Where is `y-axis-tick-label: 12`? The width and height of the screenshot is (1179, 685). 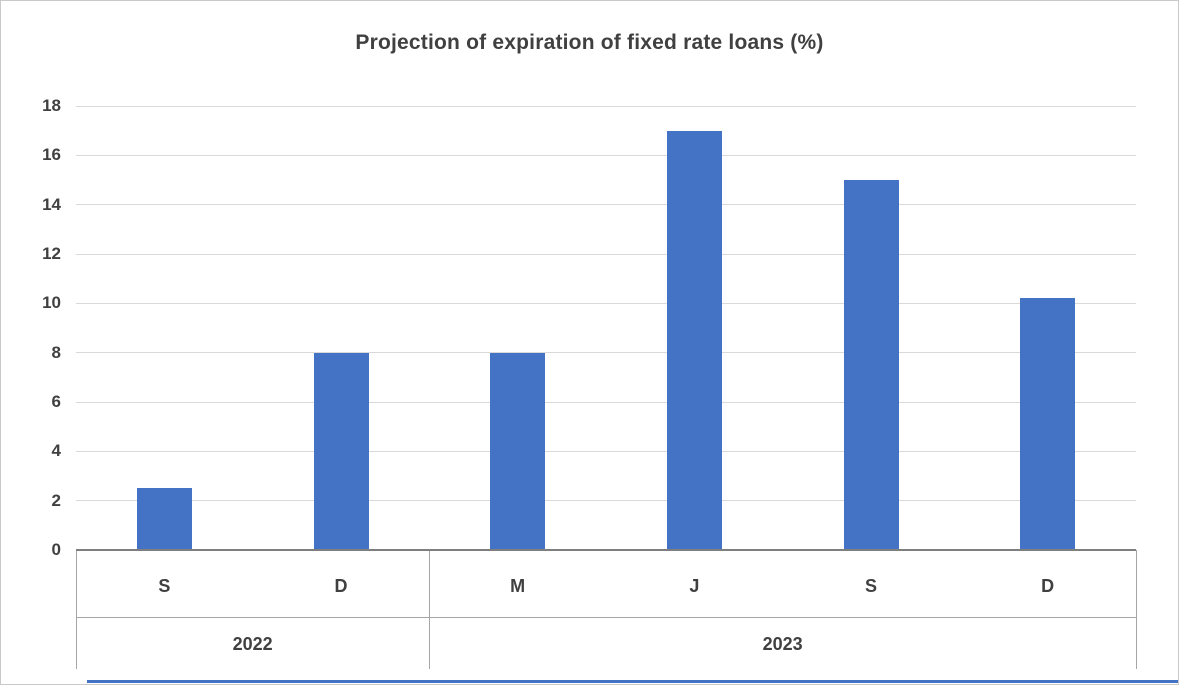 y-axis-tick-label: 12 is located at coordinates (51, 253).